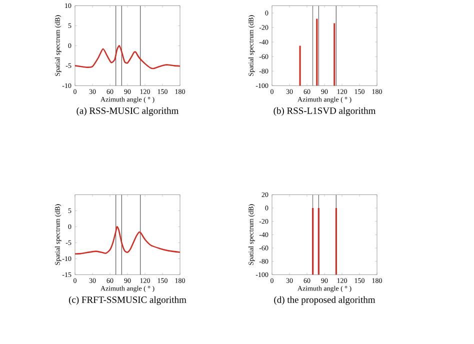  Describe the element at coordinates (127, 301) in the screenshot. I see `text: (c) FRFT-SSMUSIC algorithm` at that location.